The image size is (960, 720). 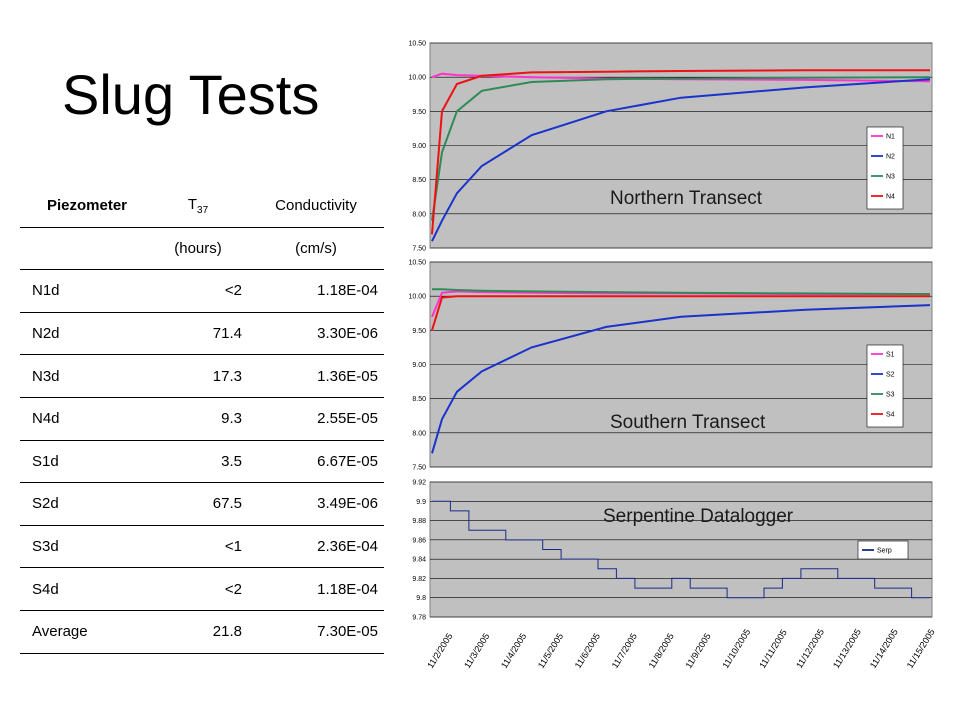 What do you see at coordinates (736, 648) in the screenshot?
I see `x-tick-label: 11/10/2005` at bounding box center [736, 648].